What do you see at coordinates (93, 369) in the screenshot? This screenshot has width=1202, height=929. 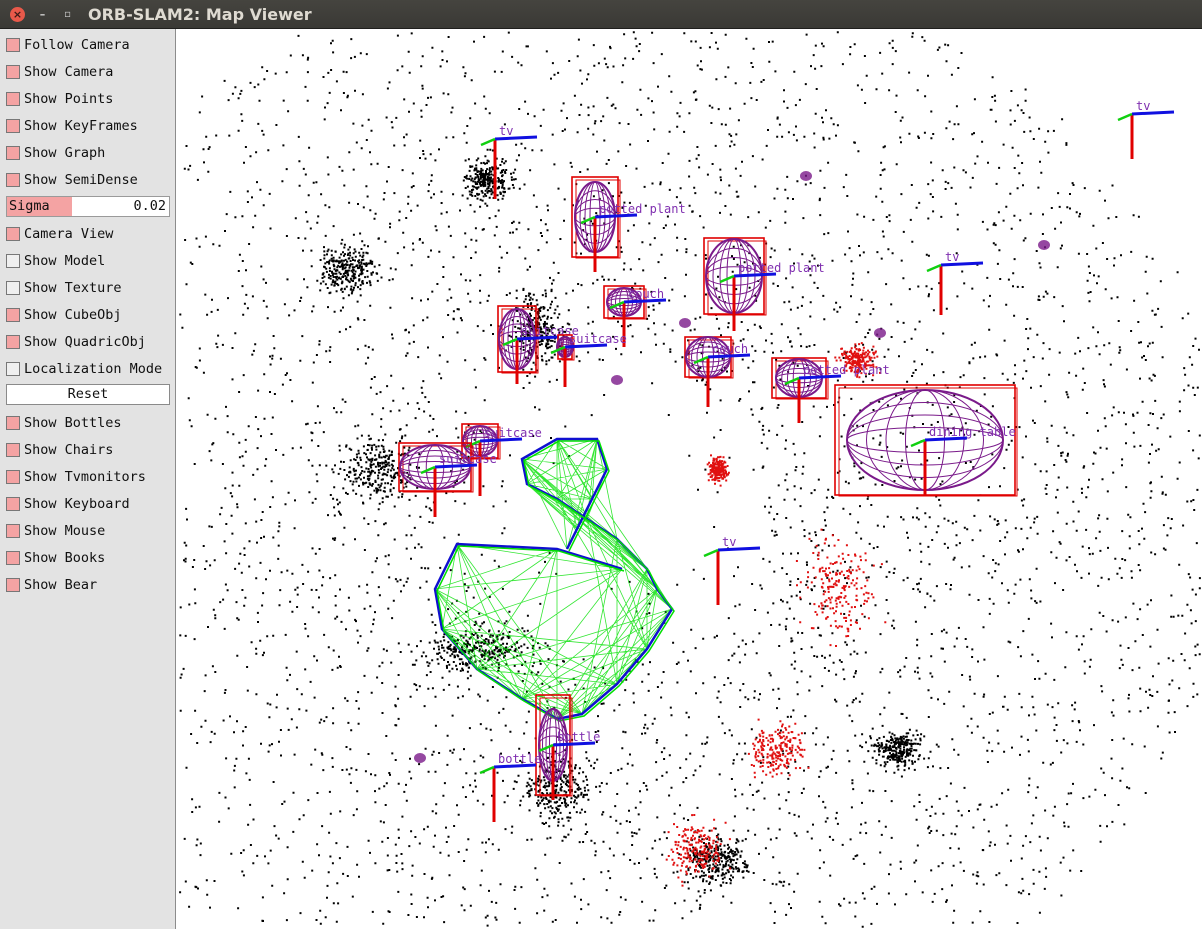 I see `checkbox-label: Localization Mode` at bounding box center [93, 369].